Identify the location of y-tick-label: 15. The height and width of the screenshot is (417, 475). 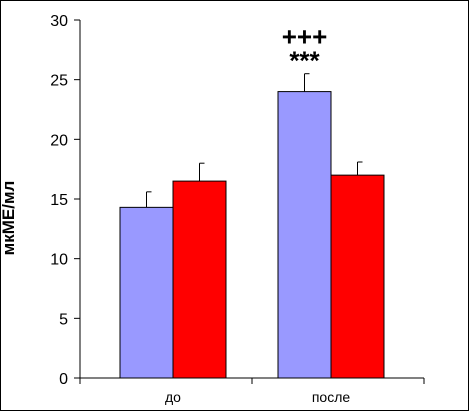
(59, 200).